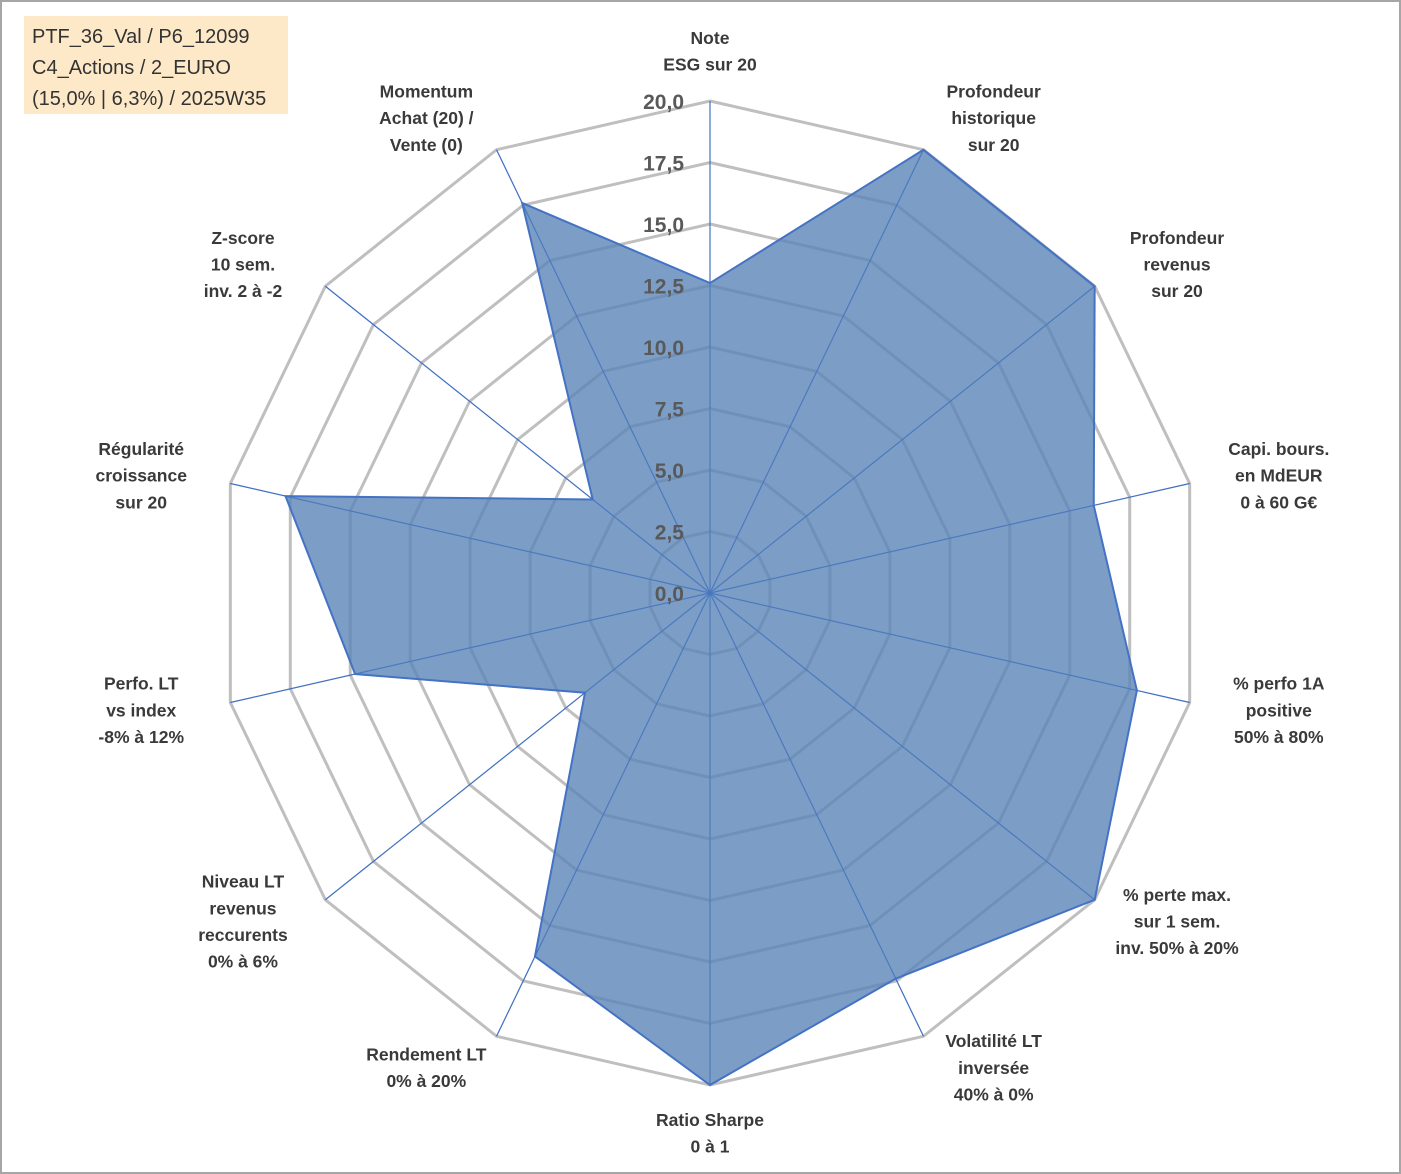 The image size is (1401, 1174). Describe the element at coordinates (710, 65) in the screenshot. I see `axis-label-0-line-1: ESG sur 20` at that location.